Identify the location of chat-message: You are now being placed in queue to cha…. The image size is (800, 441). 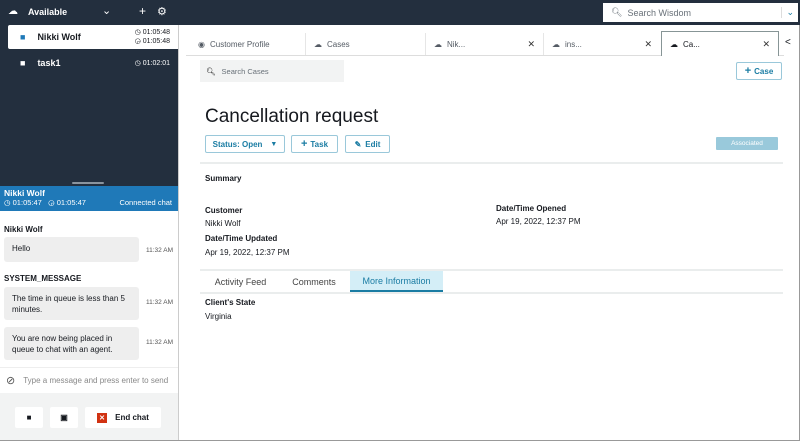
(71, 343).